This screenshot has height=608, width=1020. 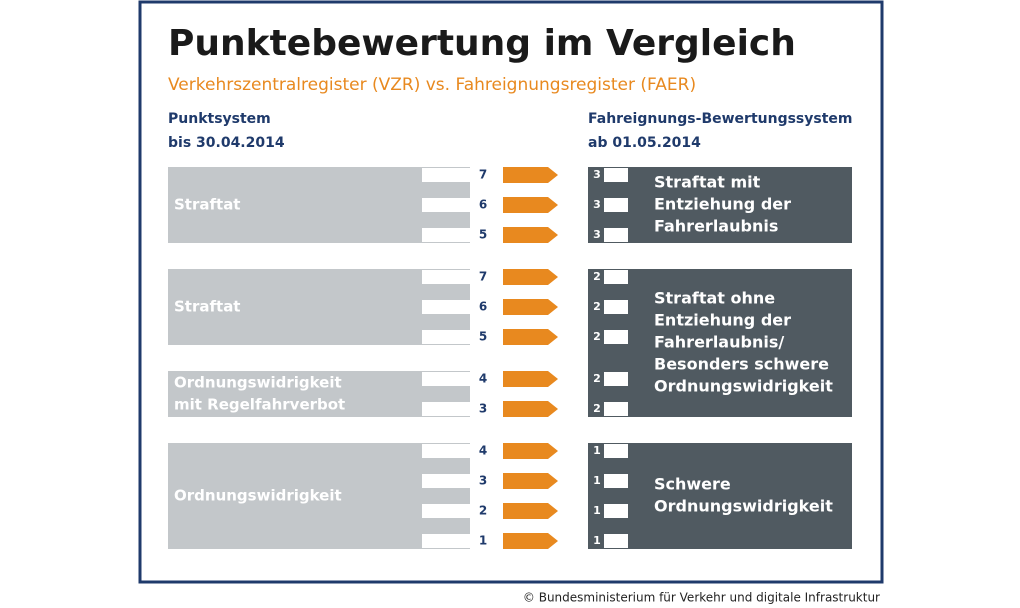 I want to click on right-label: Schwere, so click(x=692, y=484).